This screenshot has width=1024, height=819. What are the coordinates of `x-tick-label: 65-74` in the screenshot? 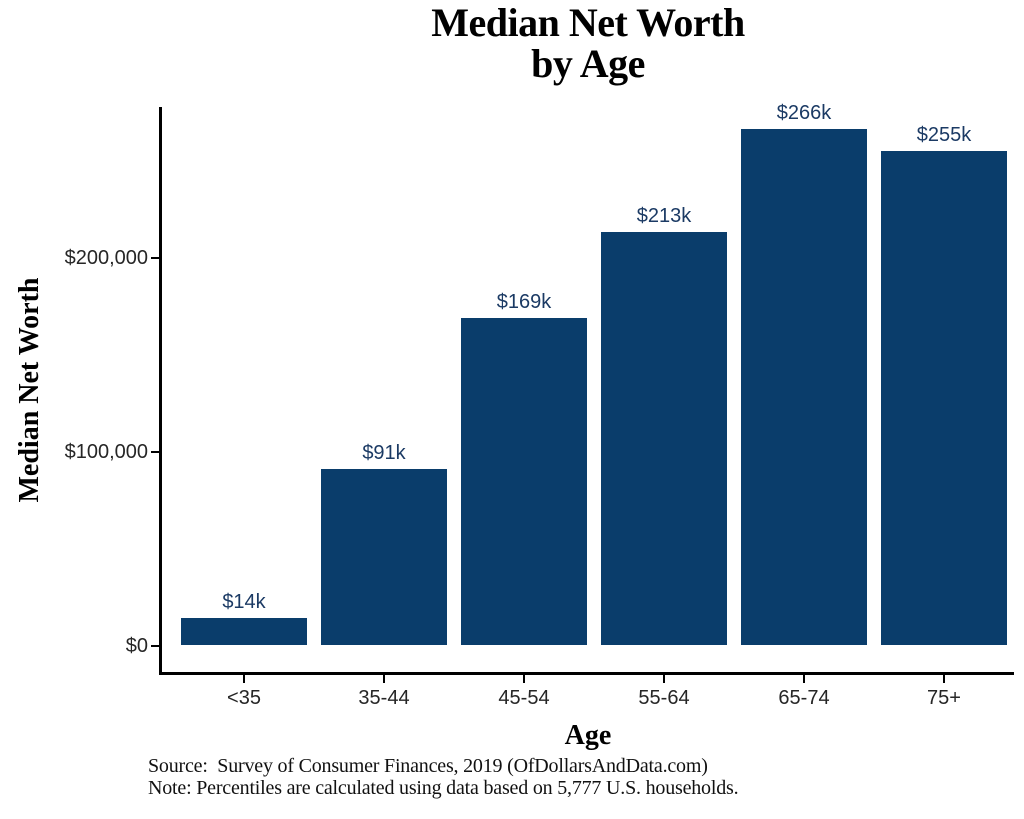 It's located at (804, 698).